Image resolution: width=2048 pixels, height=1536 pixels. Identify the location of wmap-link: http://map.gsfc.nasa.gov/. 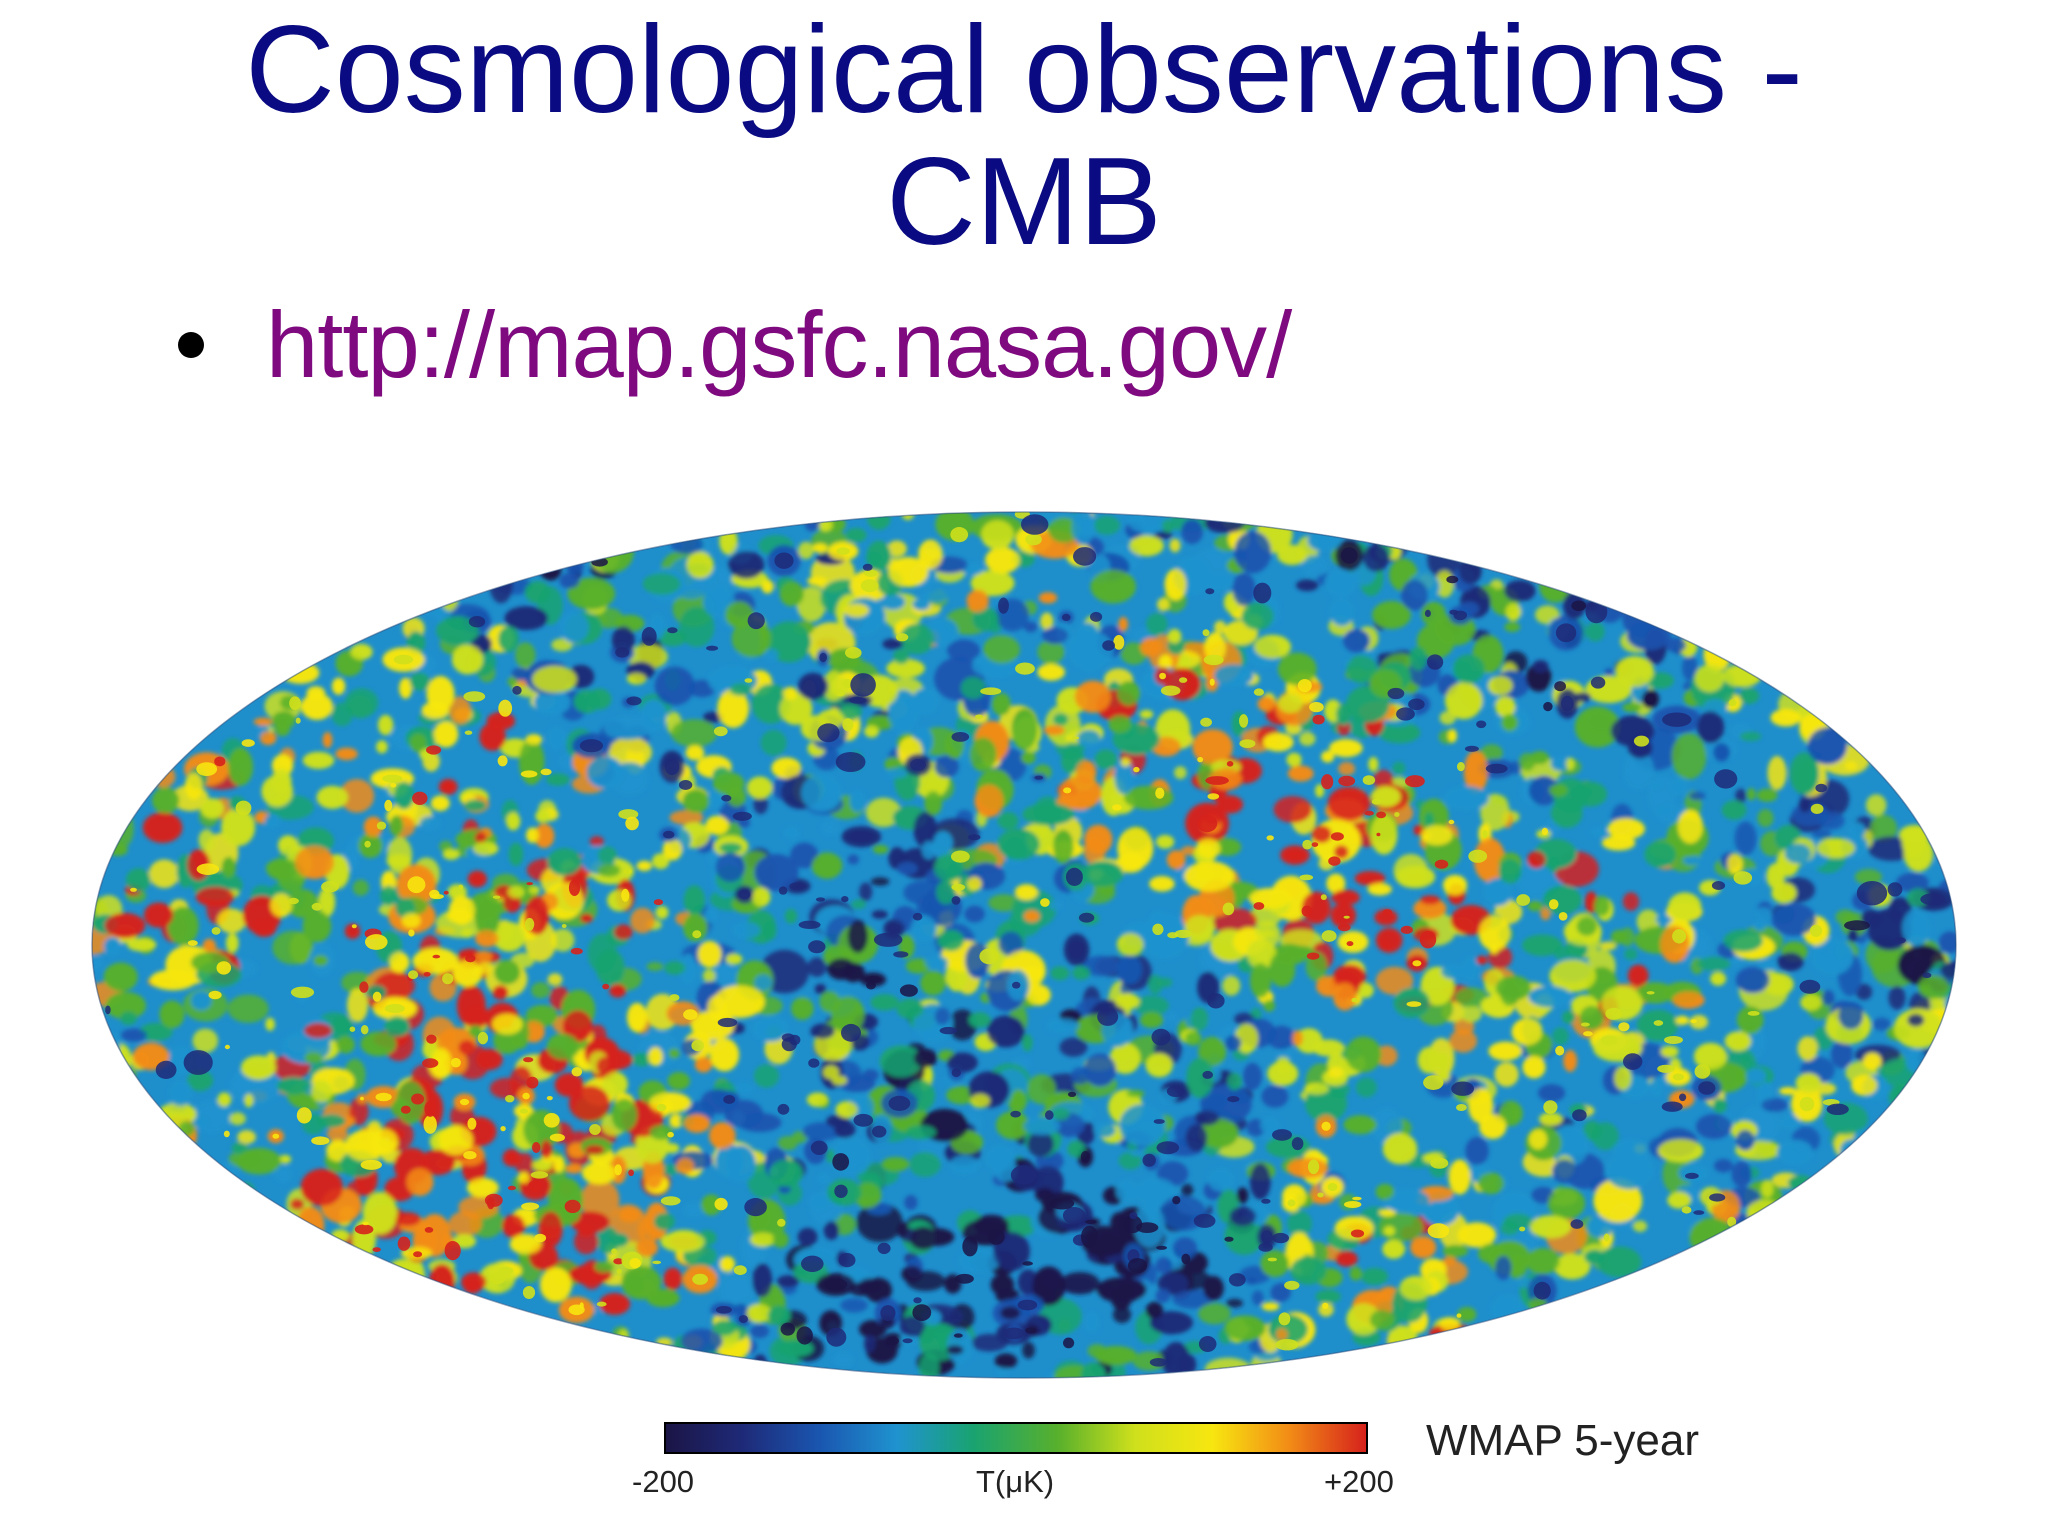
(779, 344).